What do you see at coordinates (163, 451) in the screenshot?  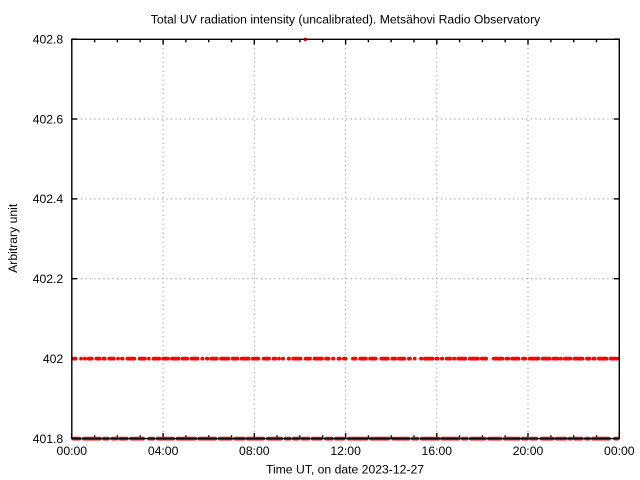 I see `svg-text: 04:00` at bounding box center [163, 451].